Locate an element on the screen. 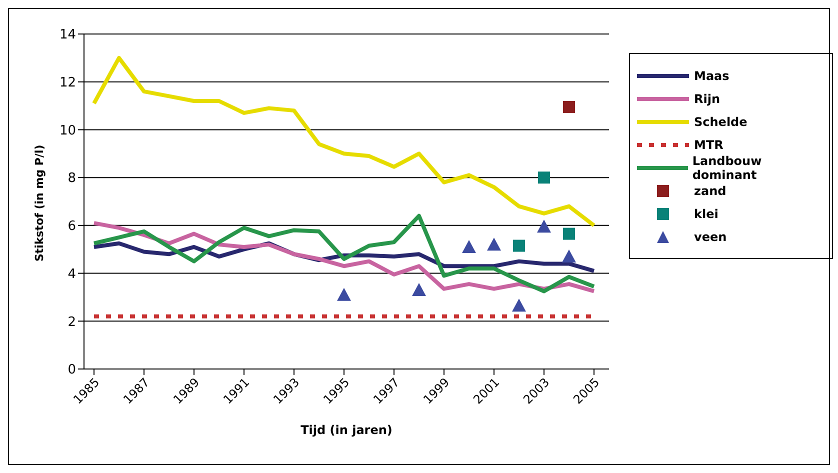  legend-label: klei is located at coordinates (706, 213).